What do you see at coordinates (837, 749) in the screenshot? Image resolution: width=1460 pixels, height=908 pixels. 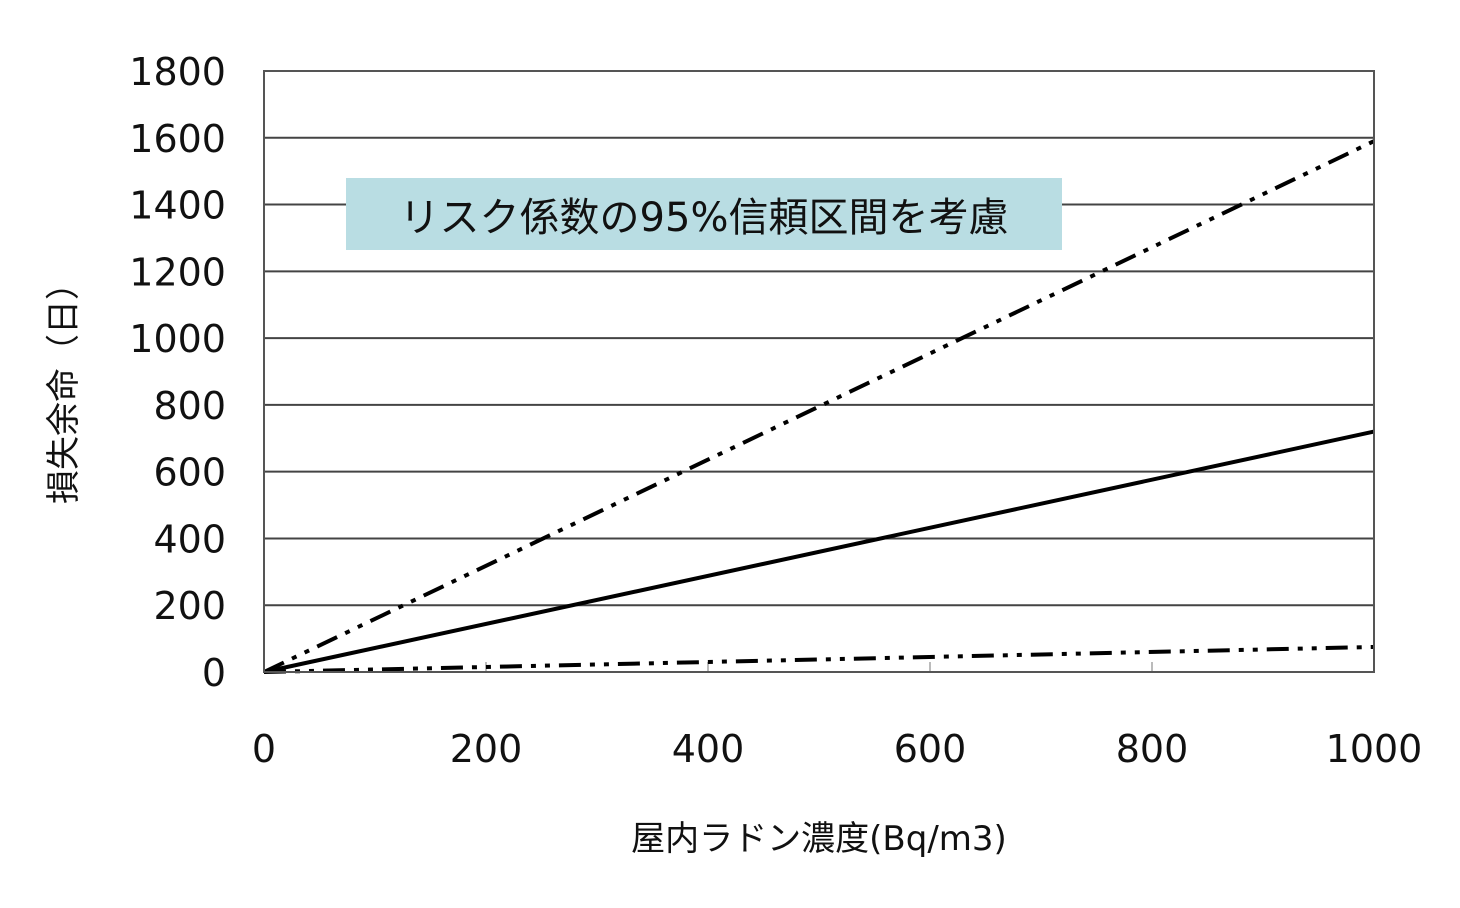 I see `x-axis-ticks: 0 200 400 600 800 1000` at bounding box center [837, 749].